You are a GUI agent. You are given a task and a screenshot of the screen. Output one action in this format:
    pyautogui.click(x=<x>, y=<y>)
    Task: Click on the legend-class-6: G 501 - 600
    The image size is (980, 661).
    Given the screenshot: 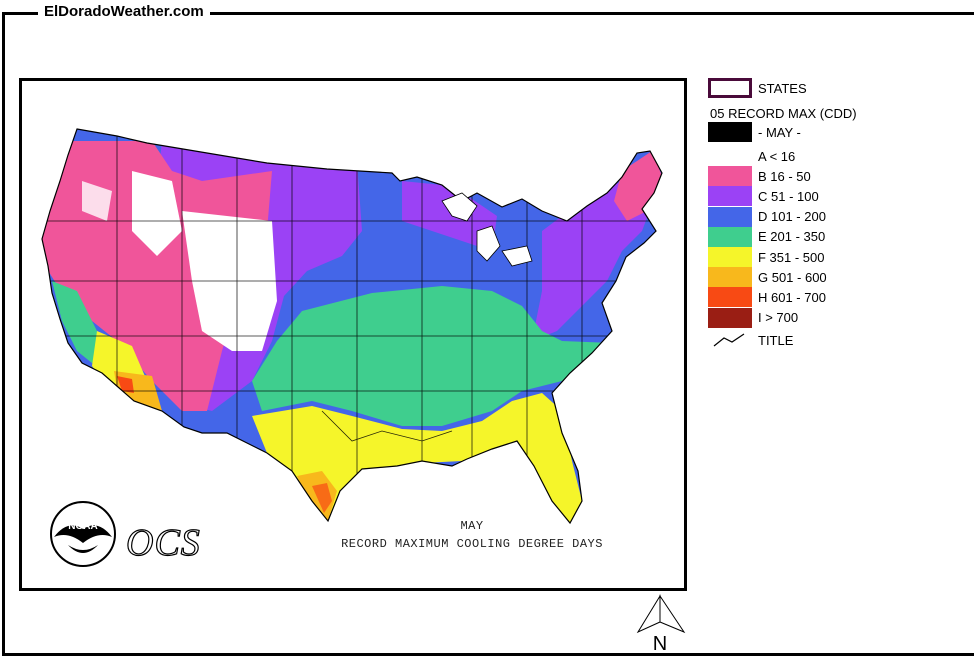 What is the action you would take?
    pyautogui.click(x=767, y=277)
    